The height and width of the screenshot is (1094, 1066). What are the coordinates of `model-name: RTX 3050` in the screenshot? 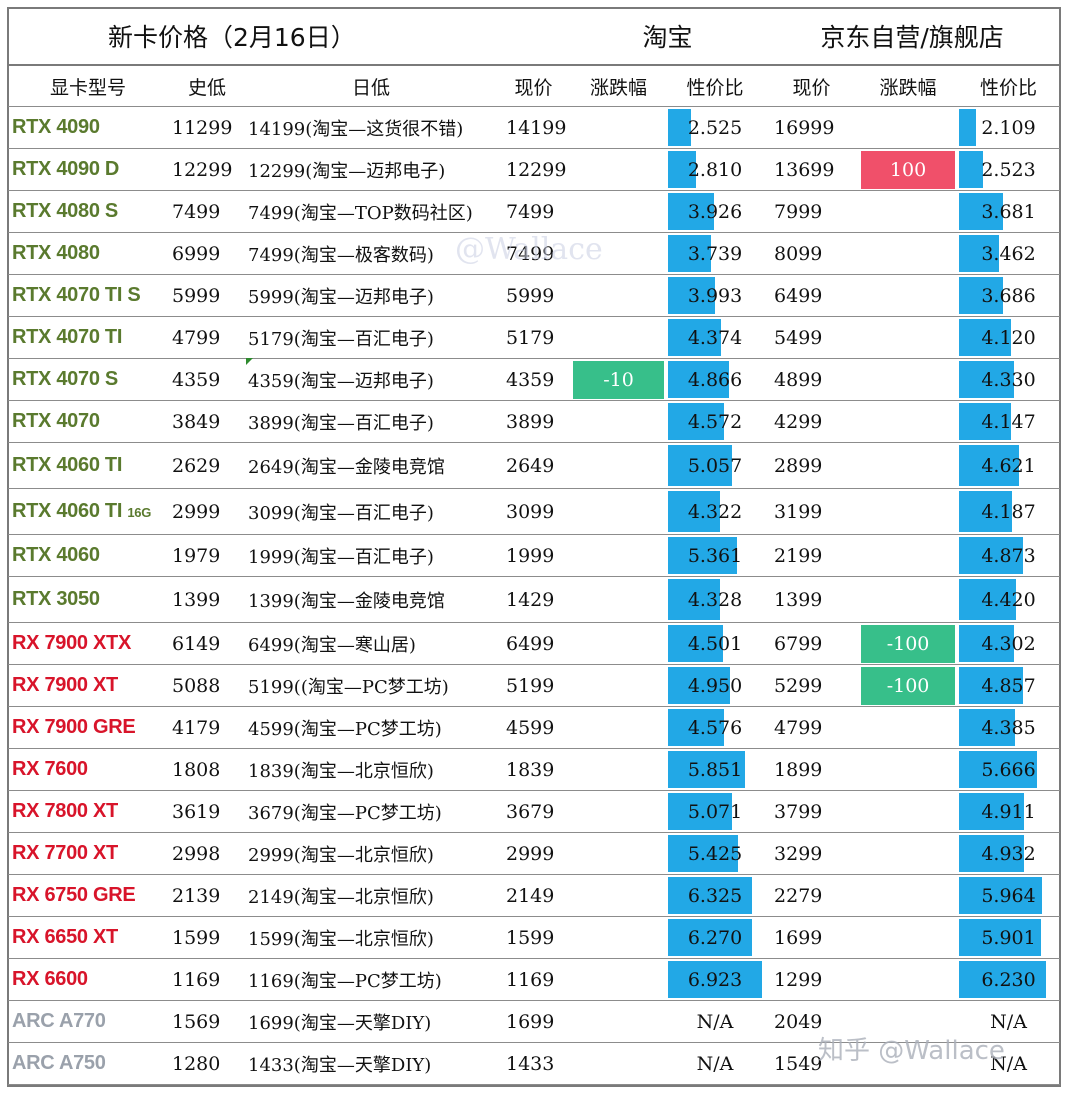 It's located at (56, 599).